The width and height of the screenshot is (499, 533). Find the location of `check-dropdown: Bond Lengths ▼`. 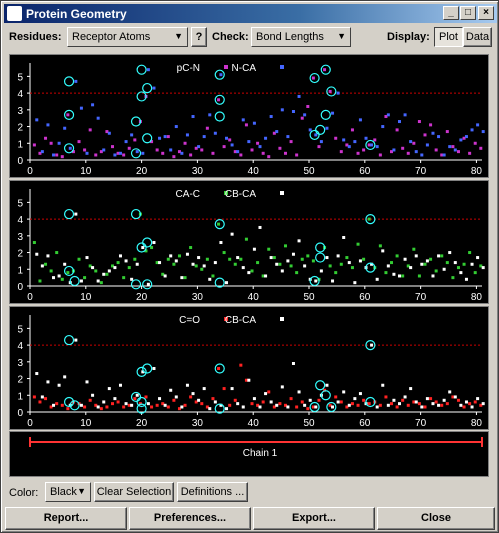

check-dropdown: Bond Lengths ▼ is located at coordinates (301, 37).